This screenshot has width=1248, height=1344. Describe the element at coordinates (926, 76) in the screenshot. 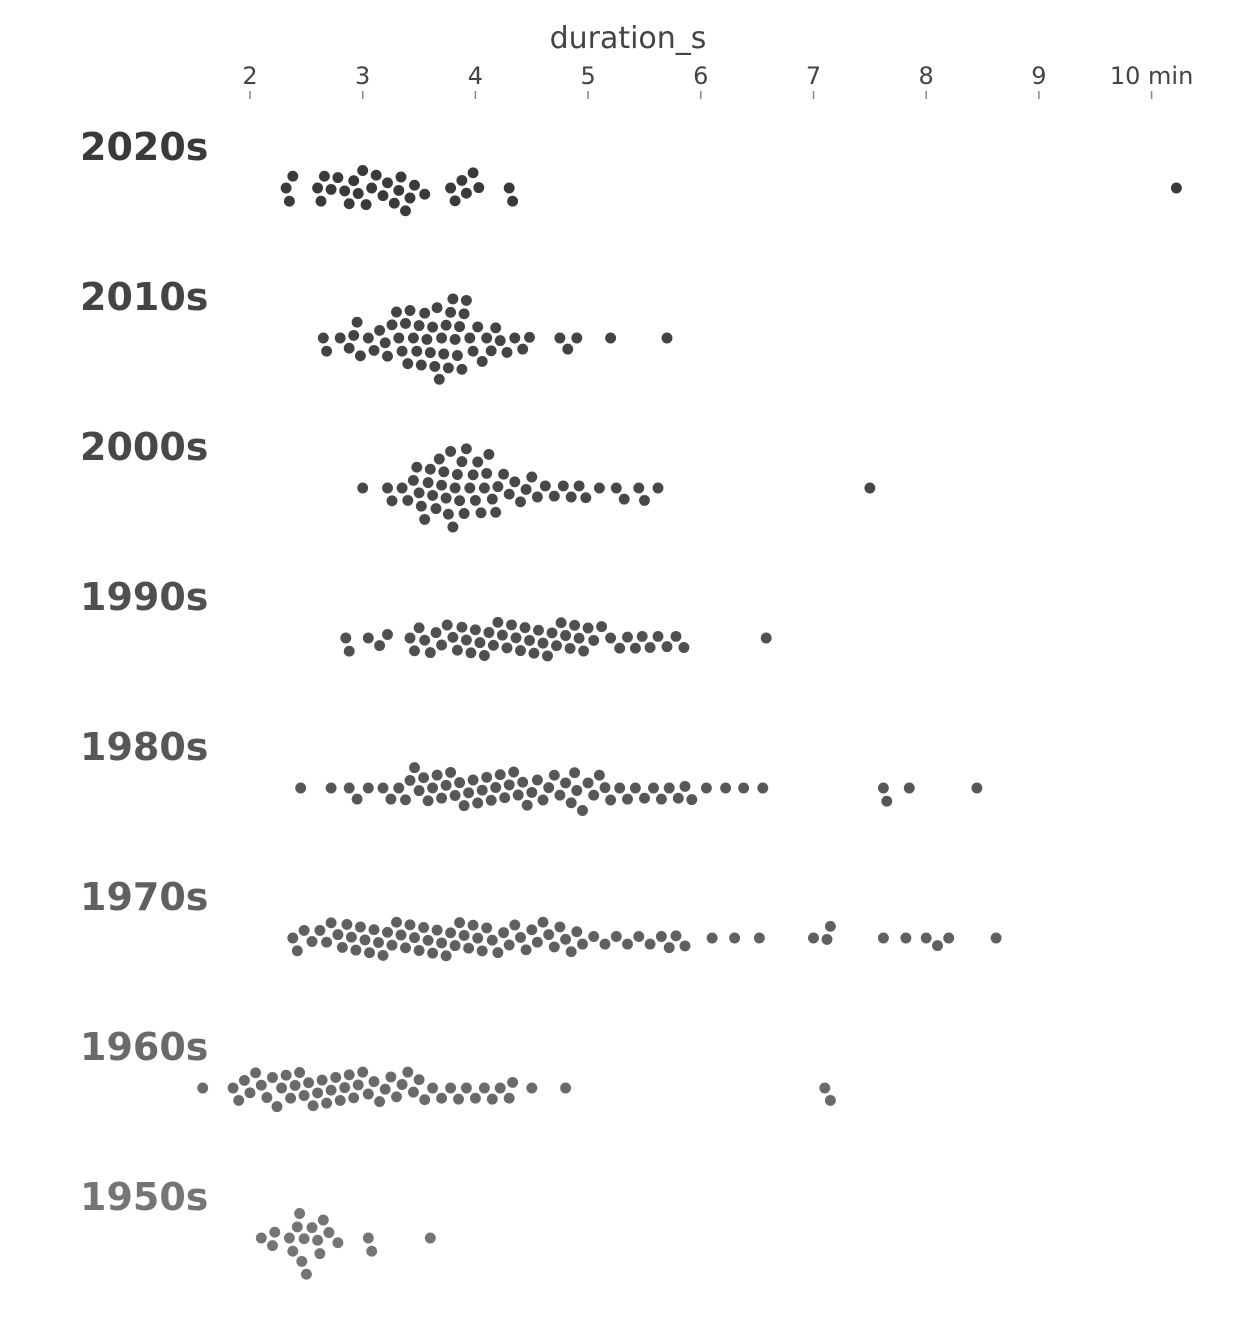

I see `x-tick-label: 8` at that location.